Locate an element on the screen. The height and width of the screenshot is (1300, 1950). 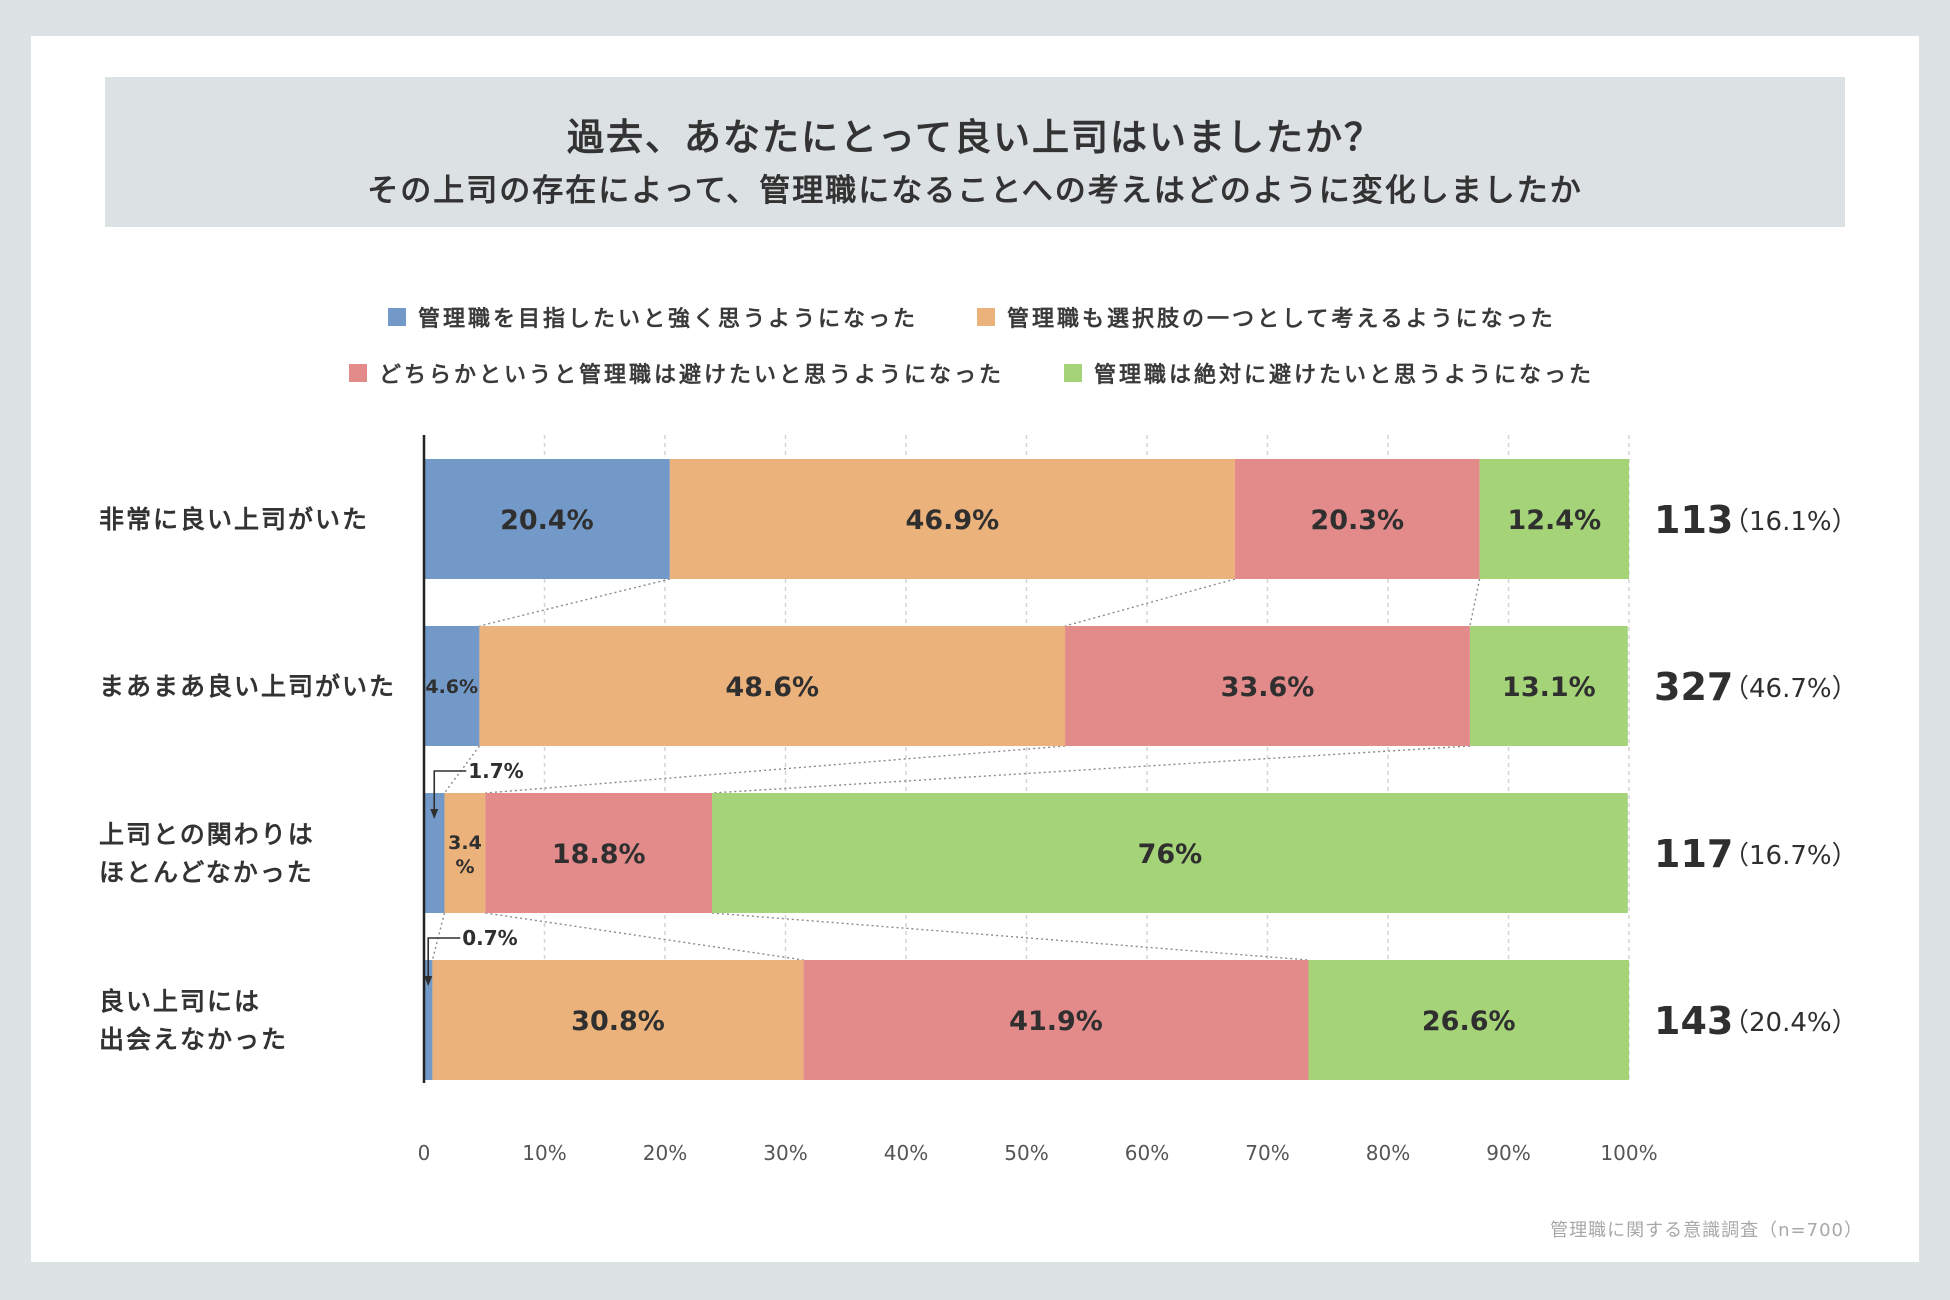
callout-label: 0.7% is located at coordinates (489, 938).